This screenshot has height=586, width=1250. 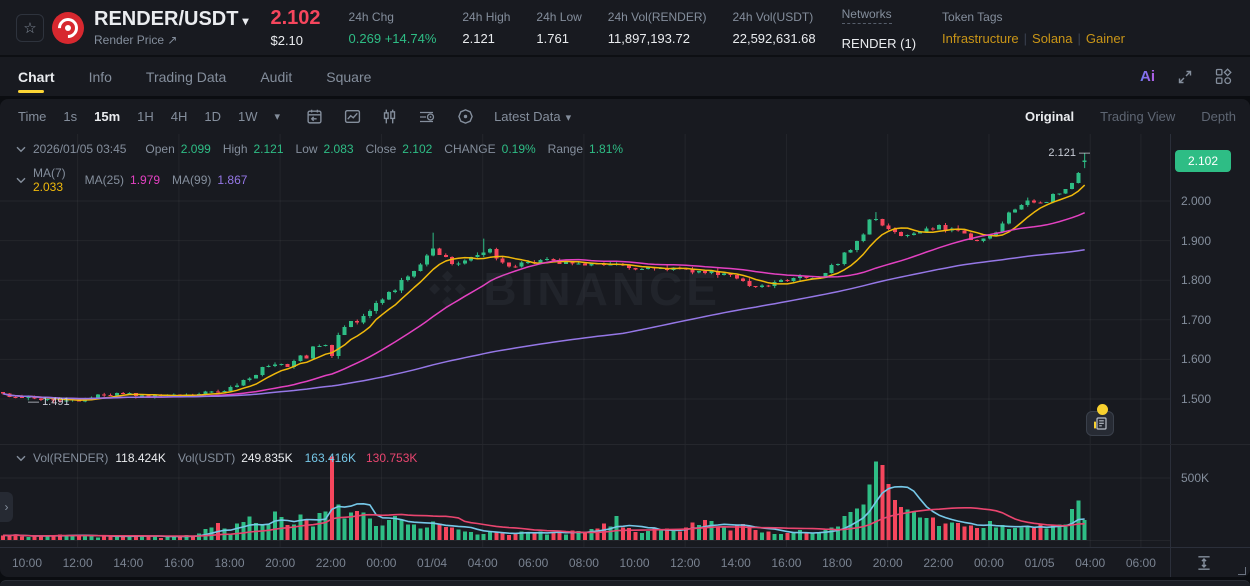 I want to click on star-icon: ☆, so click(x=30, y=28).